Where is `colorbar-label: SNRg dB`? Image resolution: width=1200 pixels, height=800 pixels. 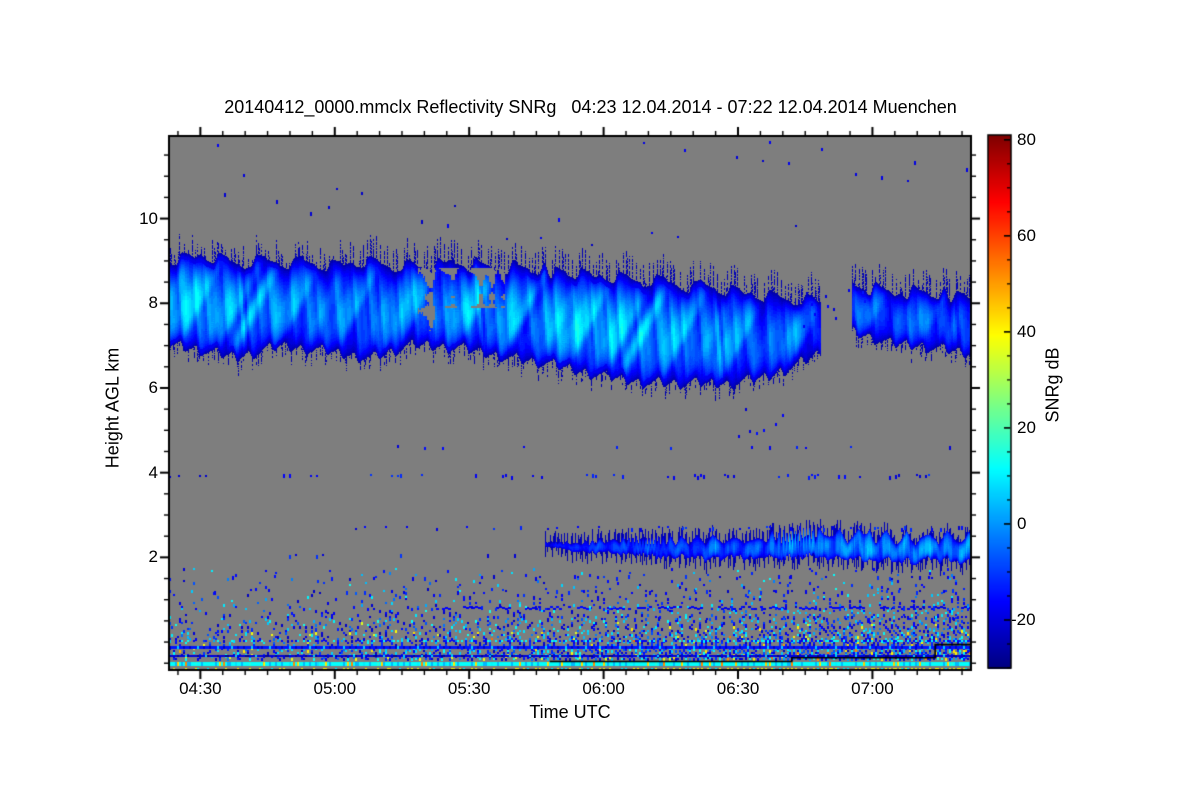
colorbar-label: SNRg dB is located at coordinates (1052, 385).